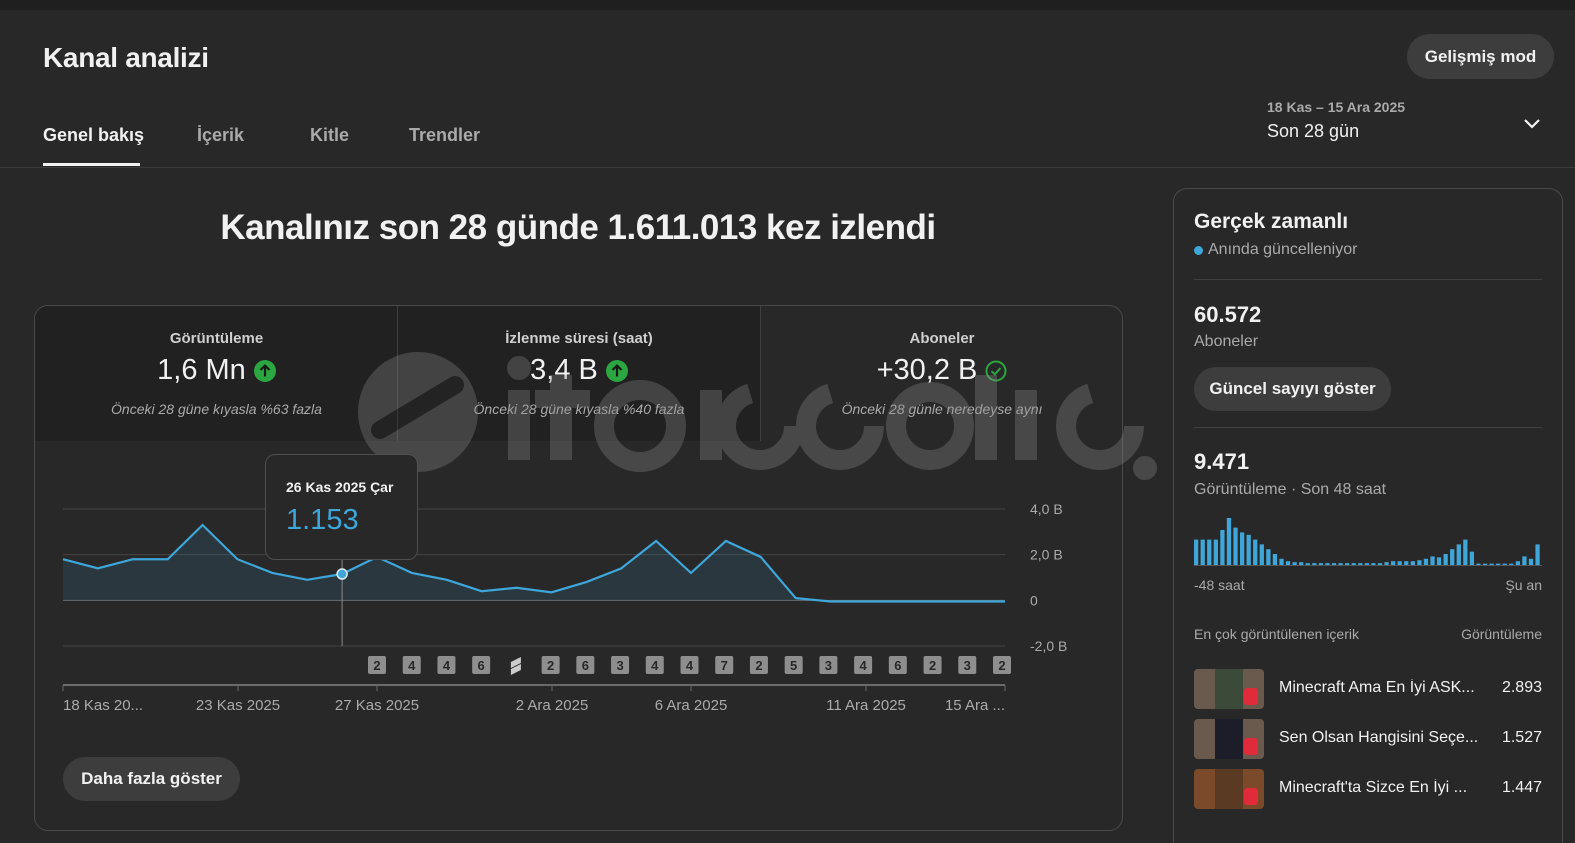  What do you see at coordinates (579, 409) in the screenshot?
I see `metric-note: Önceki 28 güne kıyasla %40 fazla` at bounding box center [579, 409].